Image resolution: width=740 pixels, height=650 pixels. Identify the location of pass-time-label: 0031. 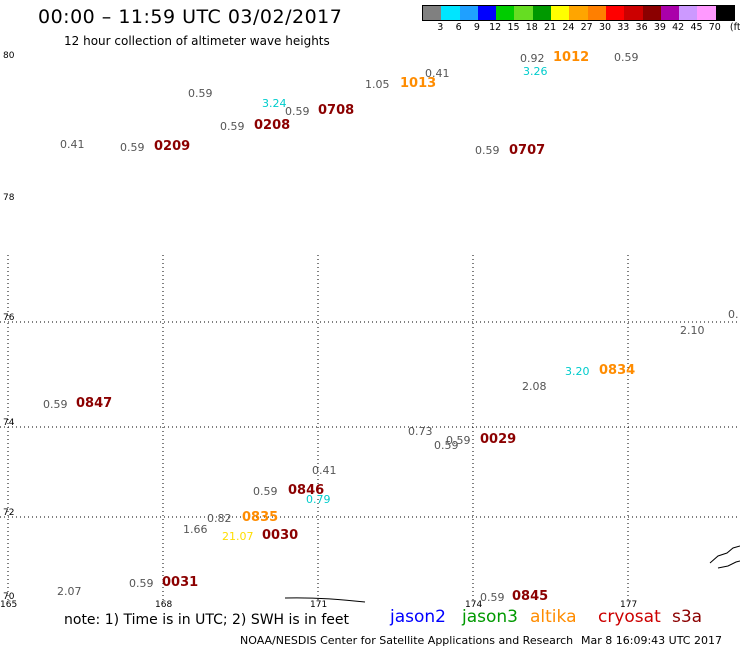
(180, 582).